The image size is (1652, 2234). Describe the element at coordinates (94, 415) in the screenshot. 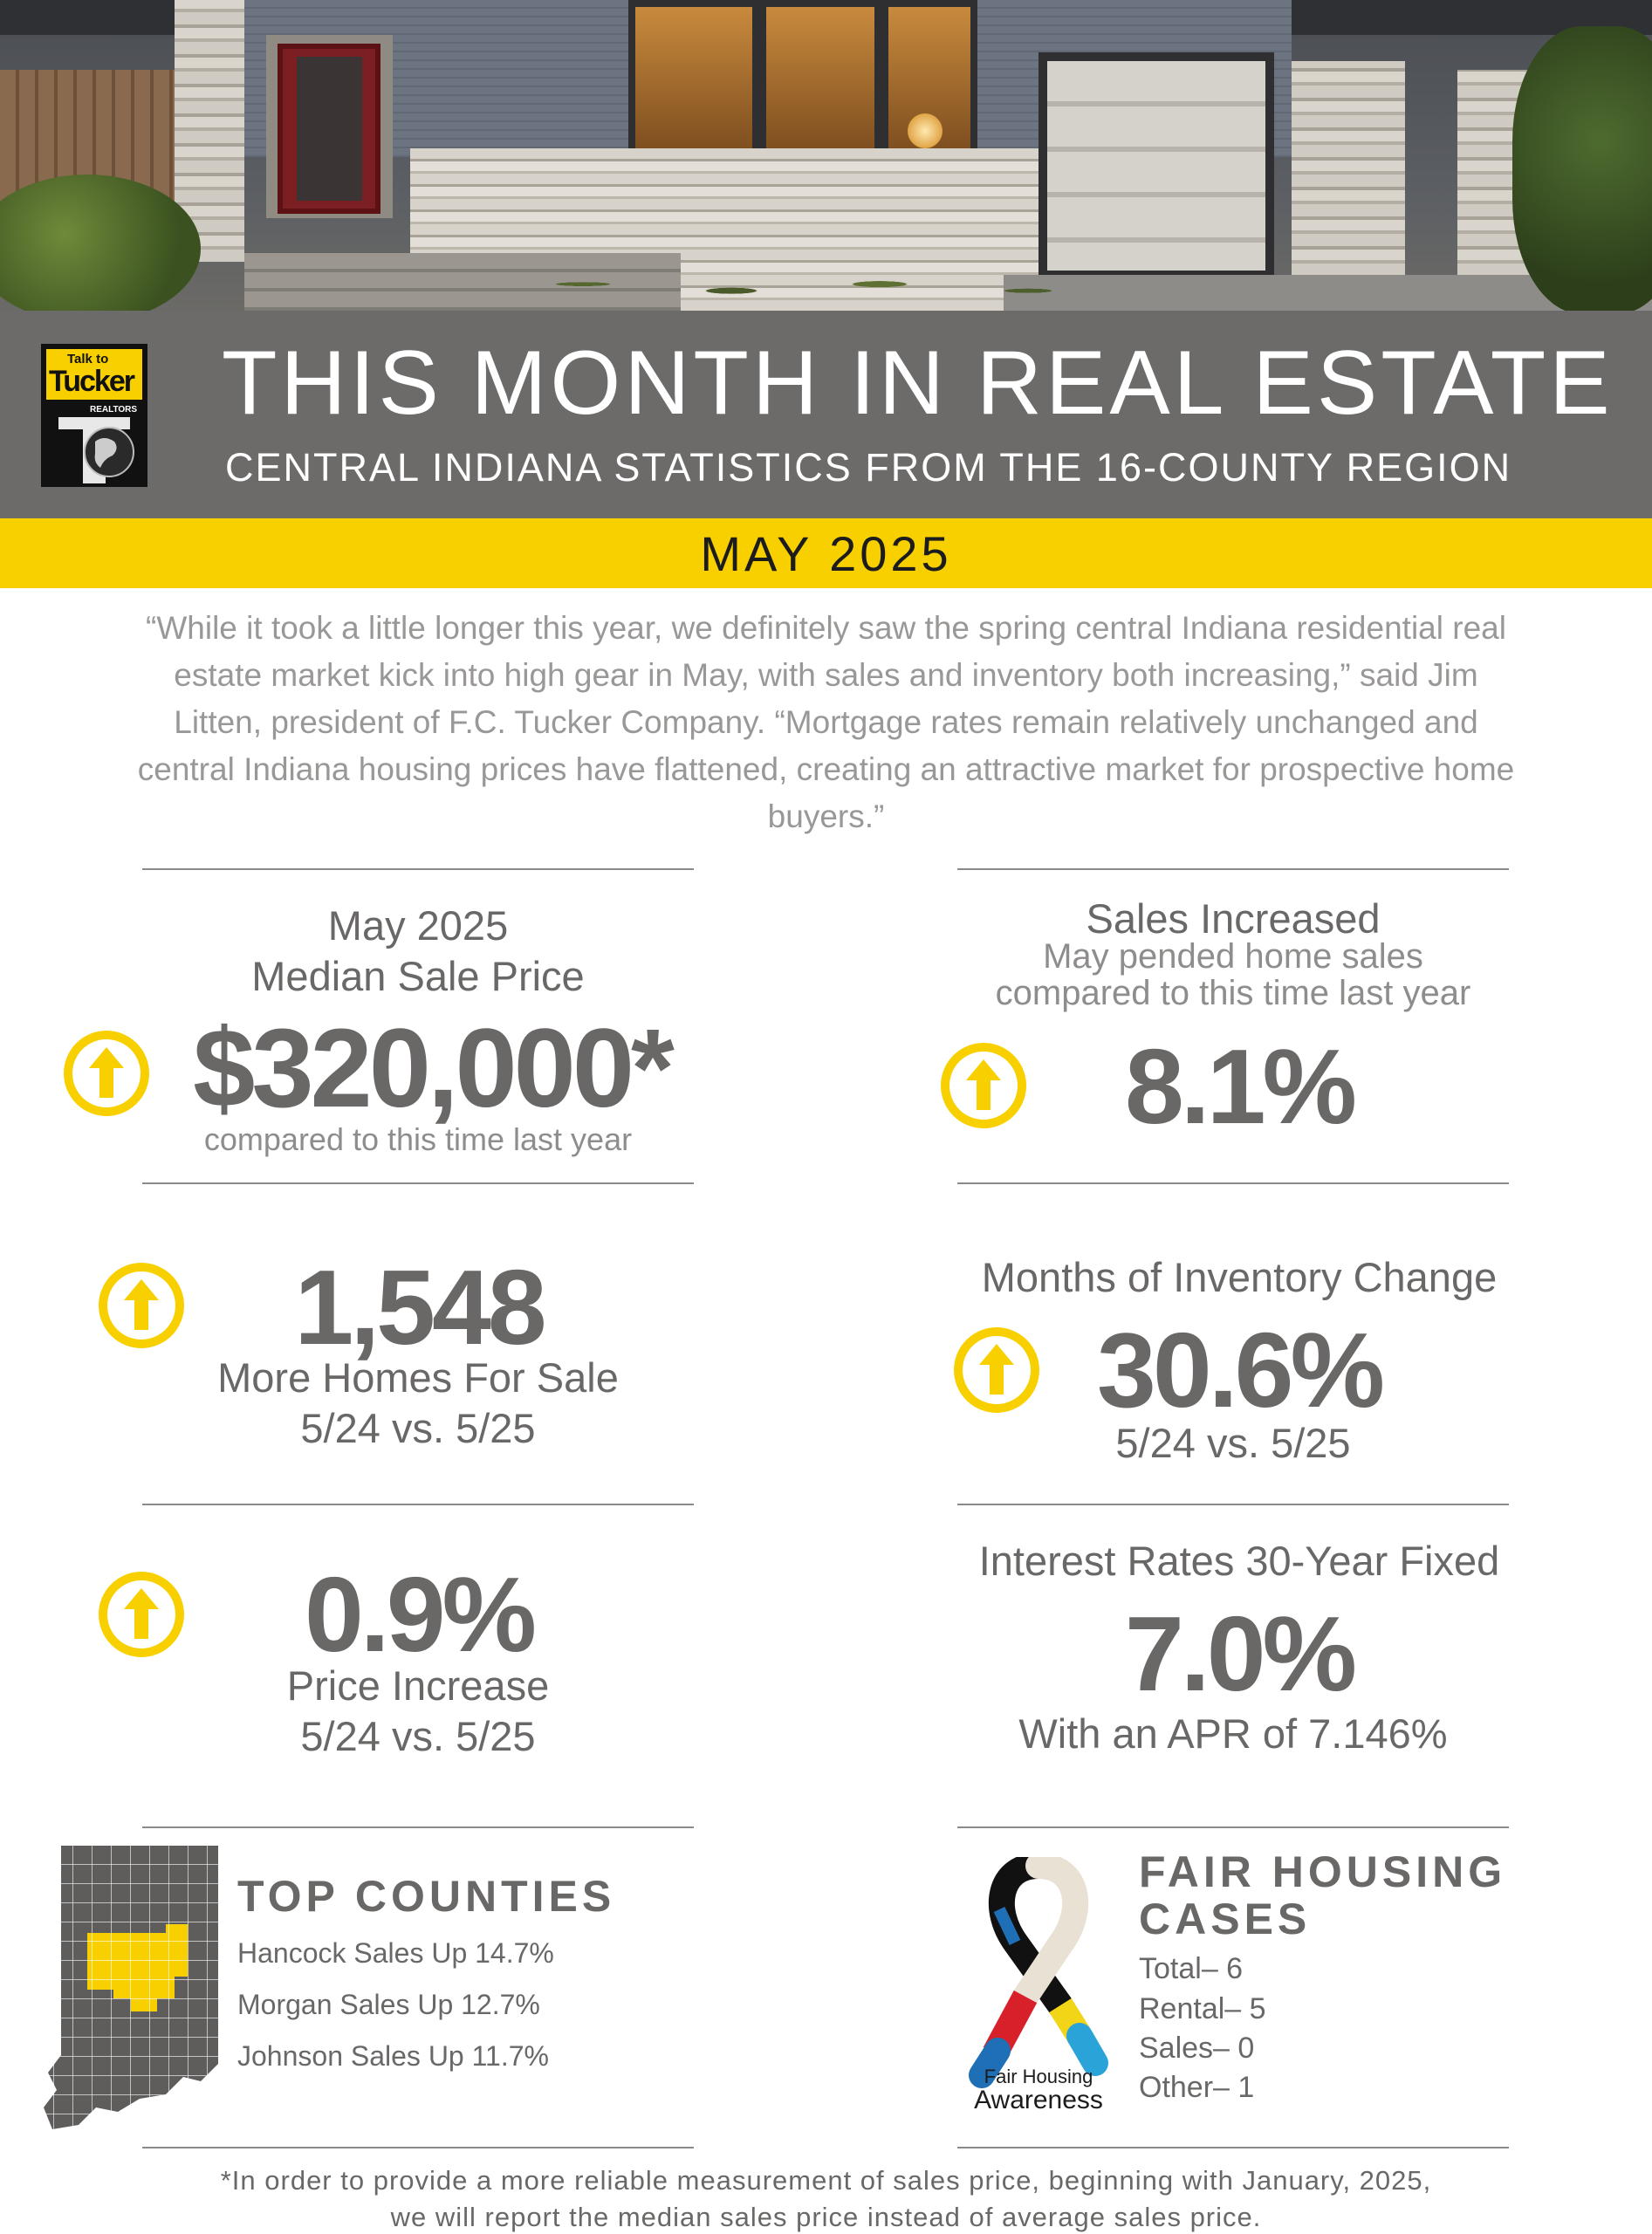

I see `tucker-logo: Talk to Tucker REALTORS` at that location.